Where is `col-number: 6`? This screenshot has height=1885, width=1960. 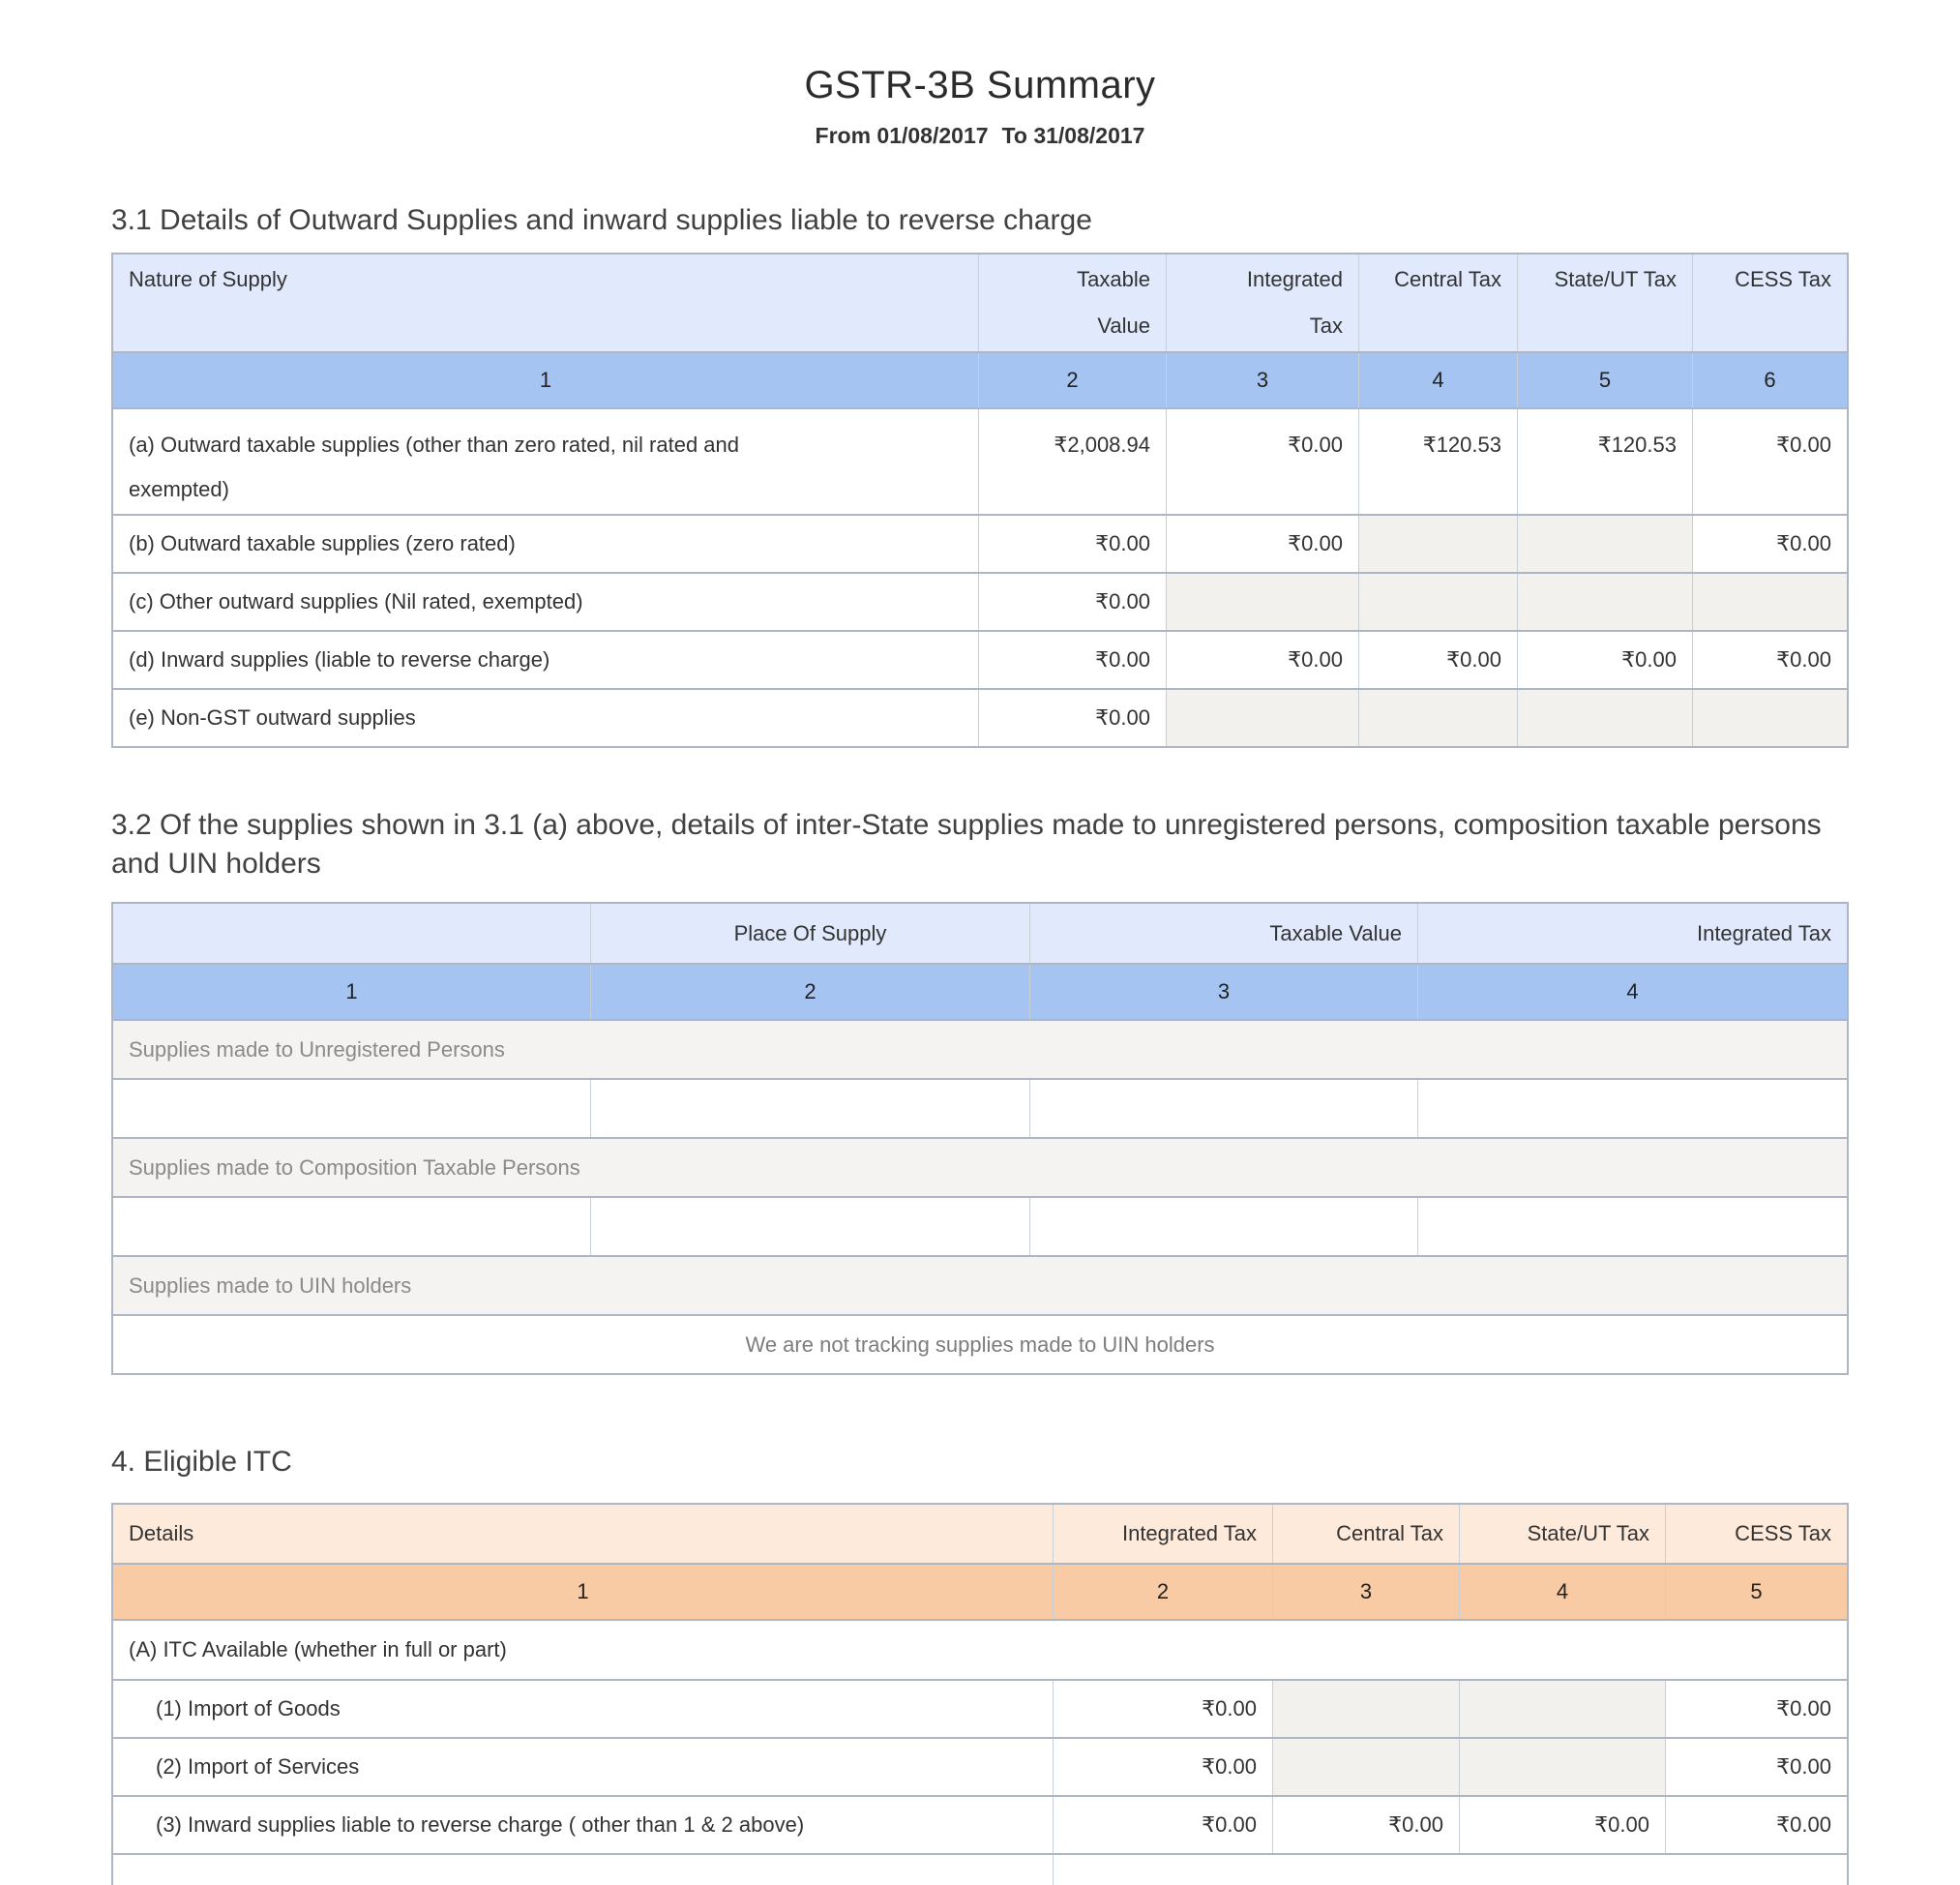
col-number: 6 is located at coordinates (1770, 380).